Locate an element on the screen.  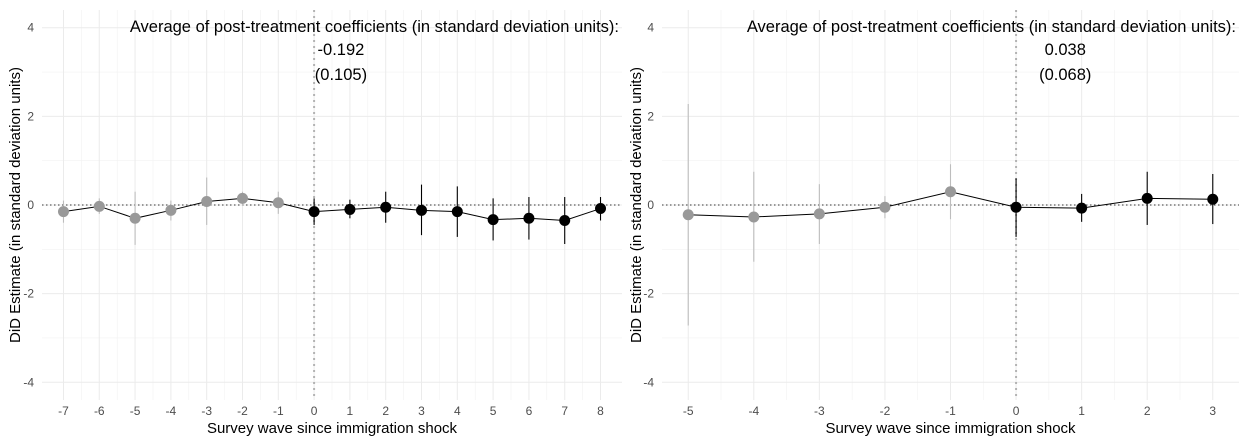
x-tick-label: 4 is located at coordinates (457, 411).